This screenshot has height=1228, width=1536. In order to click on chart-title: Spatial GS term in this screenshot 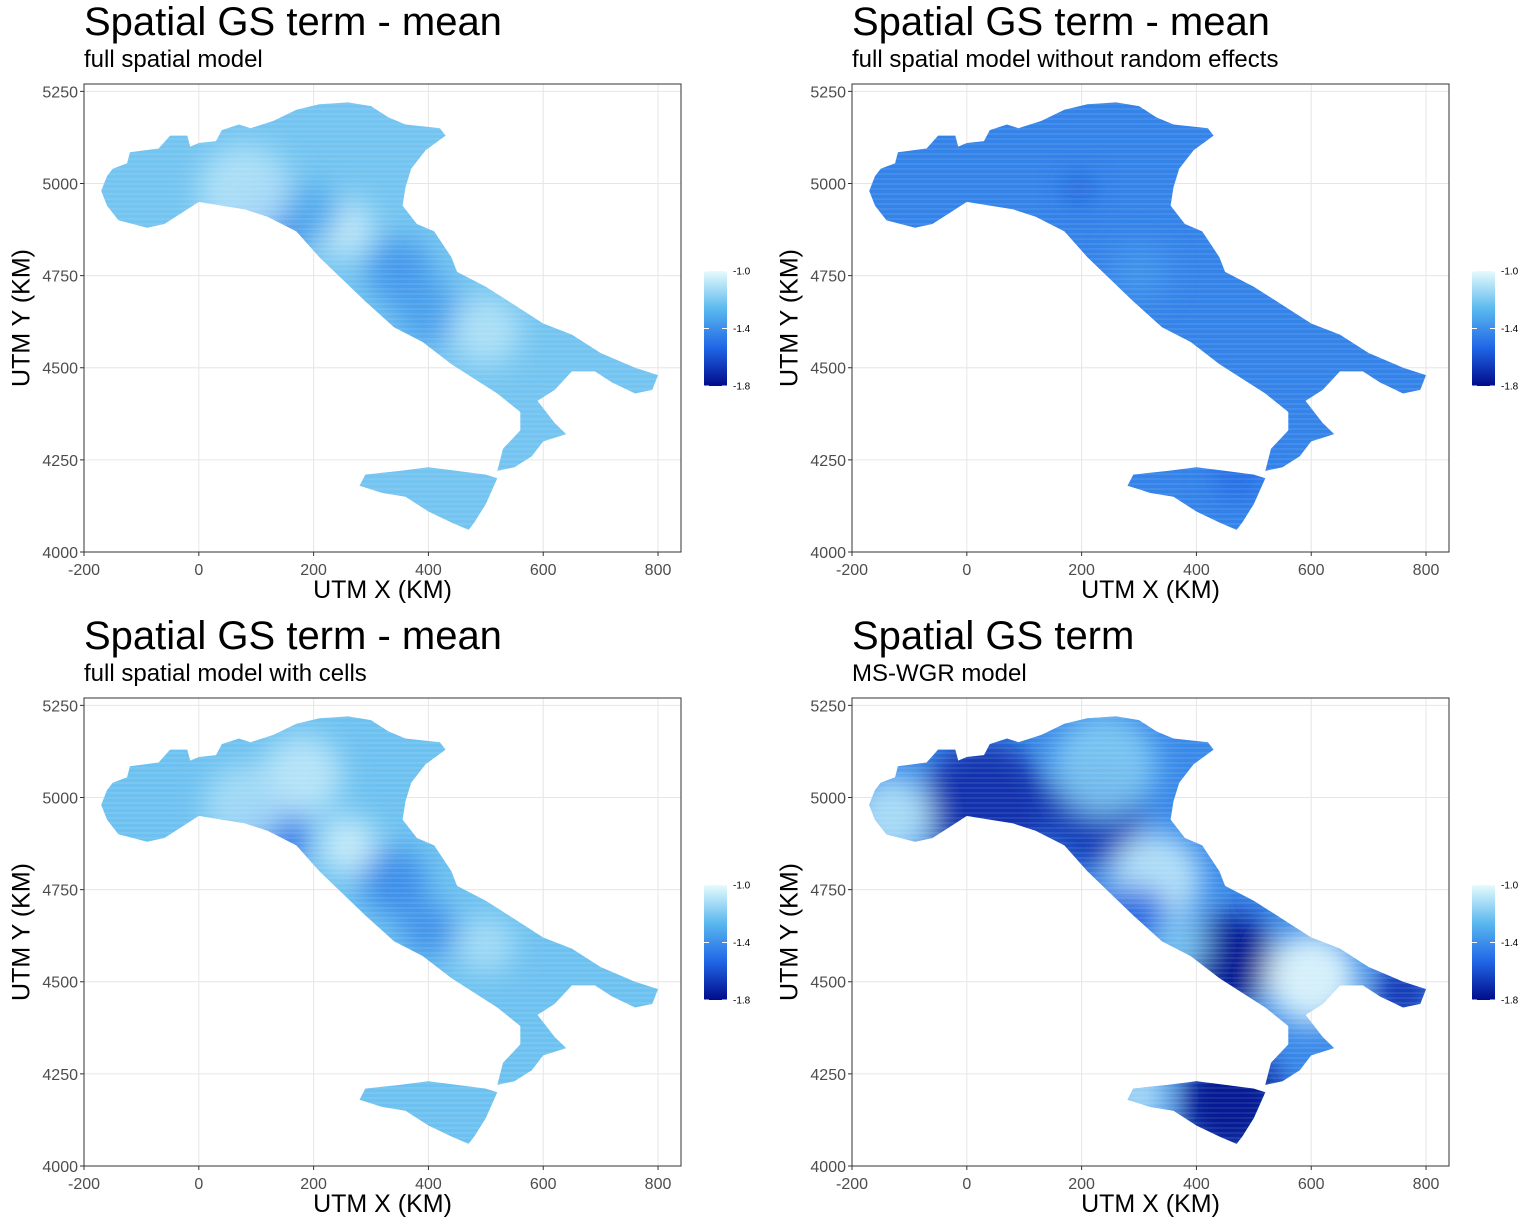, I will do `click(993, 636)`.